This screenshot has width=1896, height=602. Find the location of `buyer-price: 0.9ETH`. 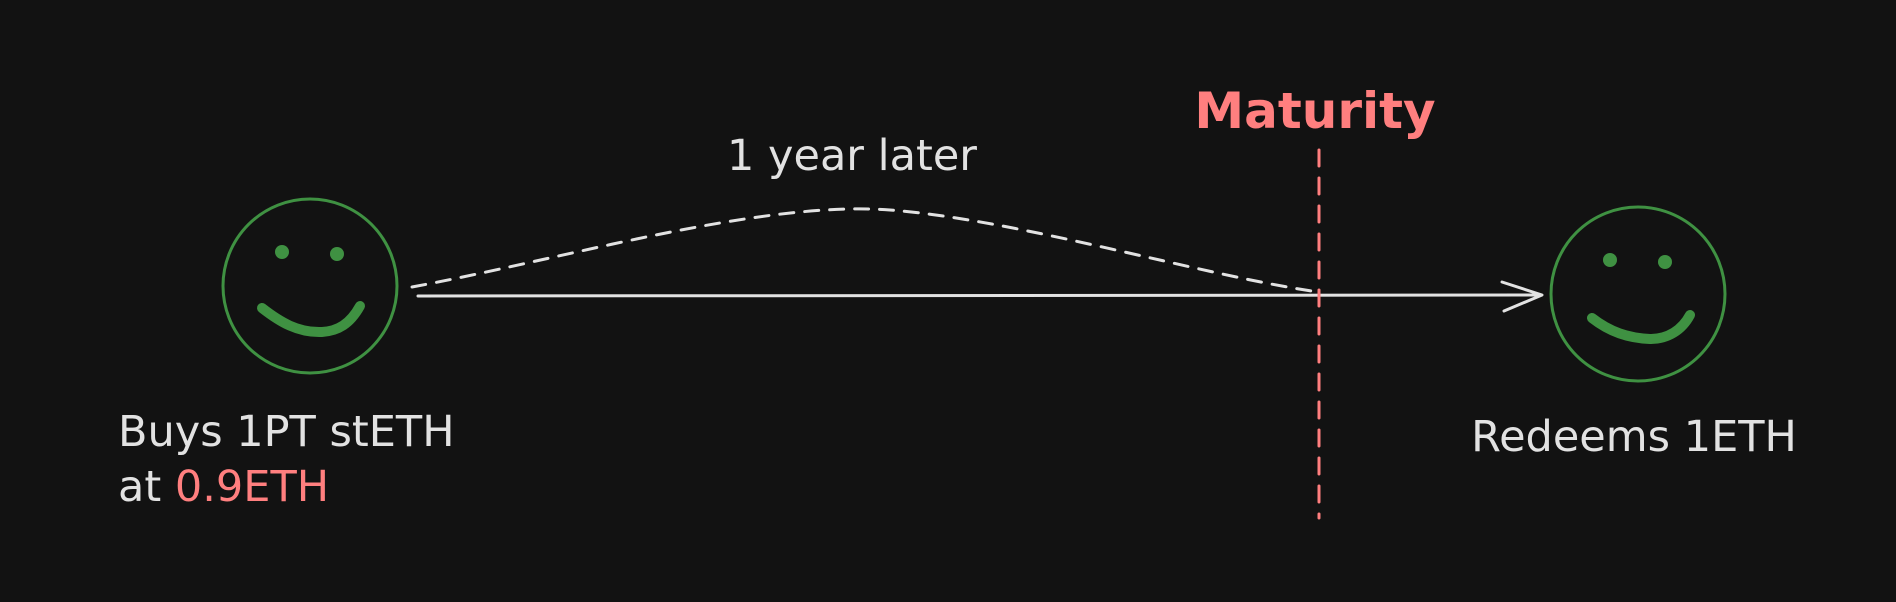

buyer-price: 0.9ETH is located at coordinates (252, 487).